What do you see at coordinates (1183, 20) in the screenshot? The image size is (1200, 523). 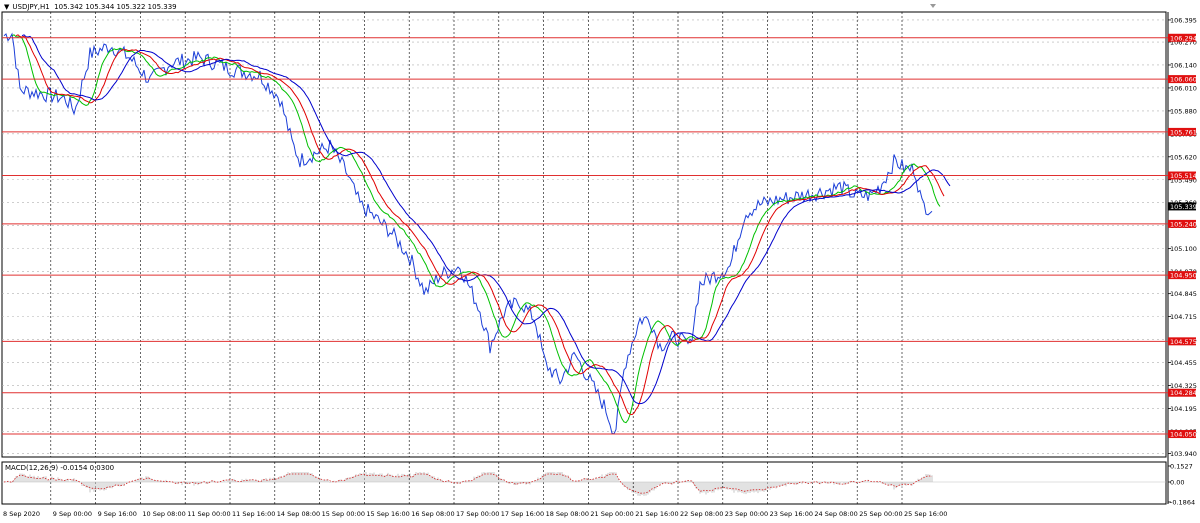 I see `price-tick-label: 106.395` at bounding box center [1183, 20].